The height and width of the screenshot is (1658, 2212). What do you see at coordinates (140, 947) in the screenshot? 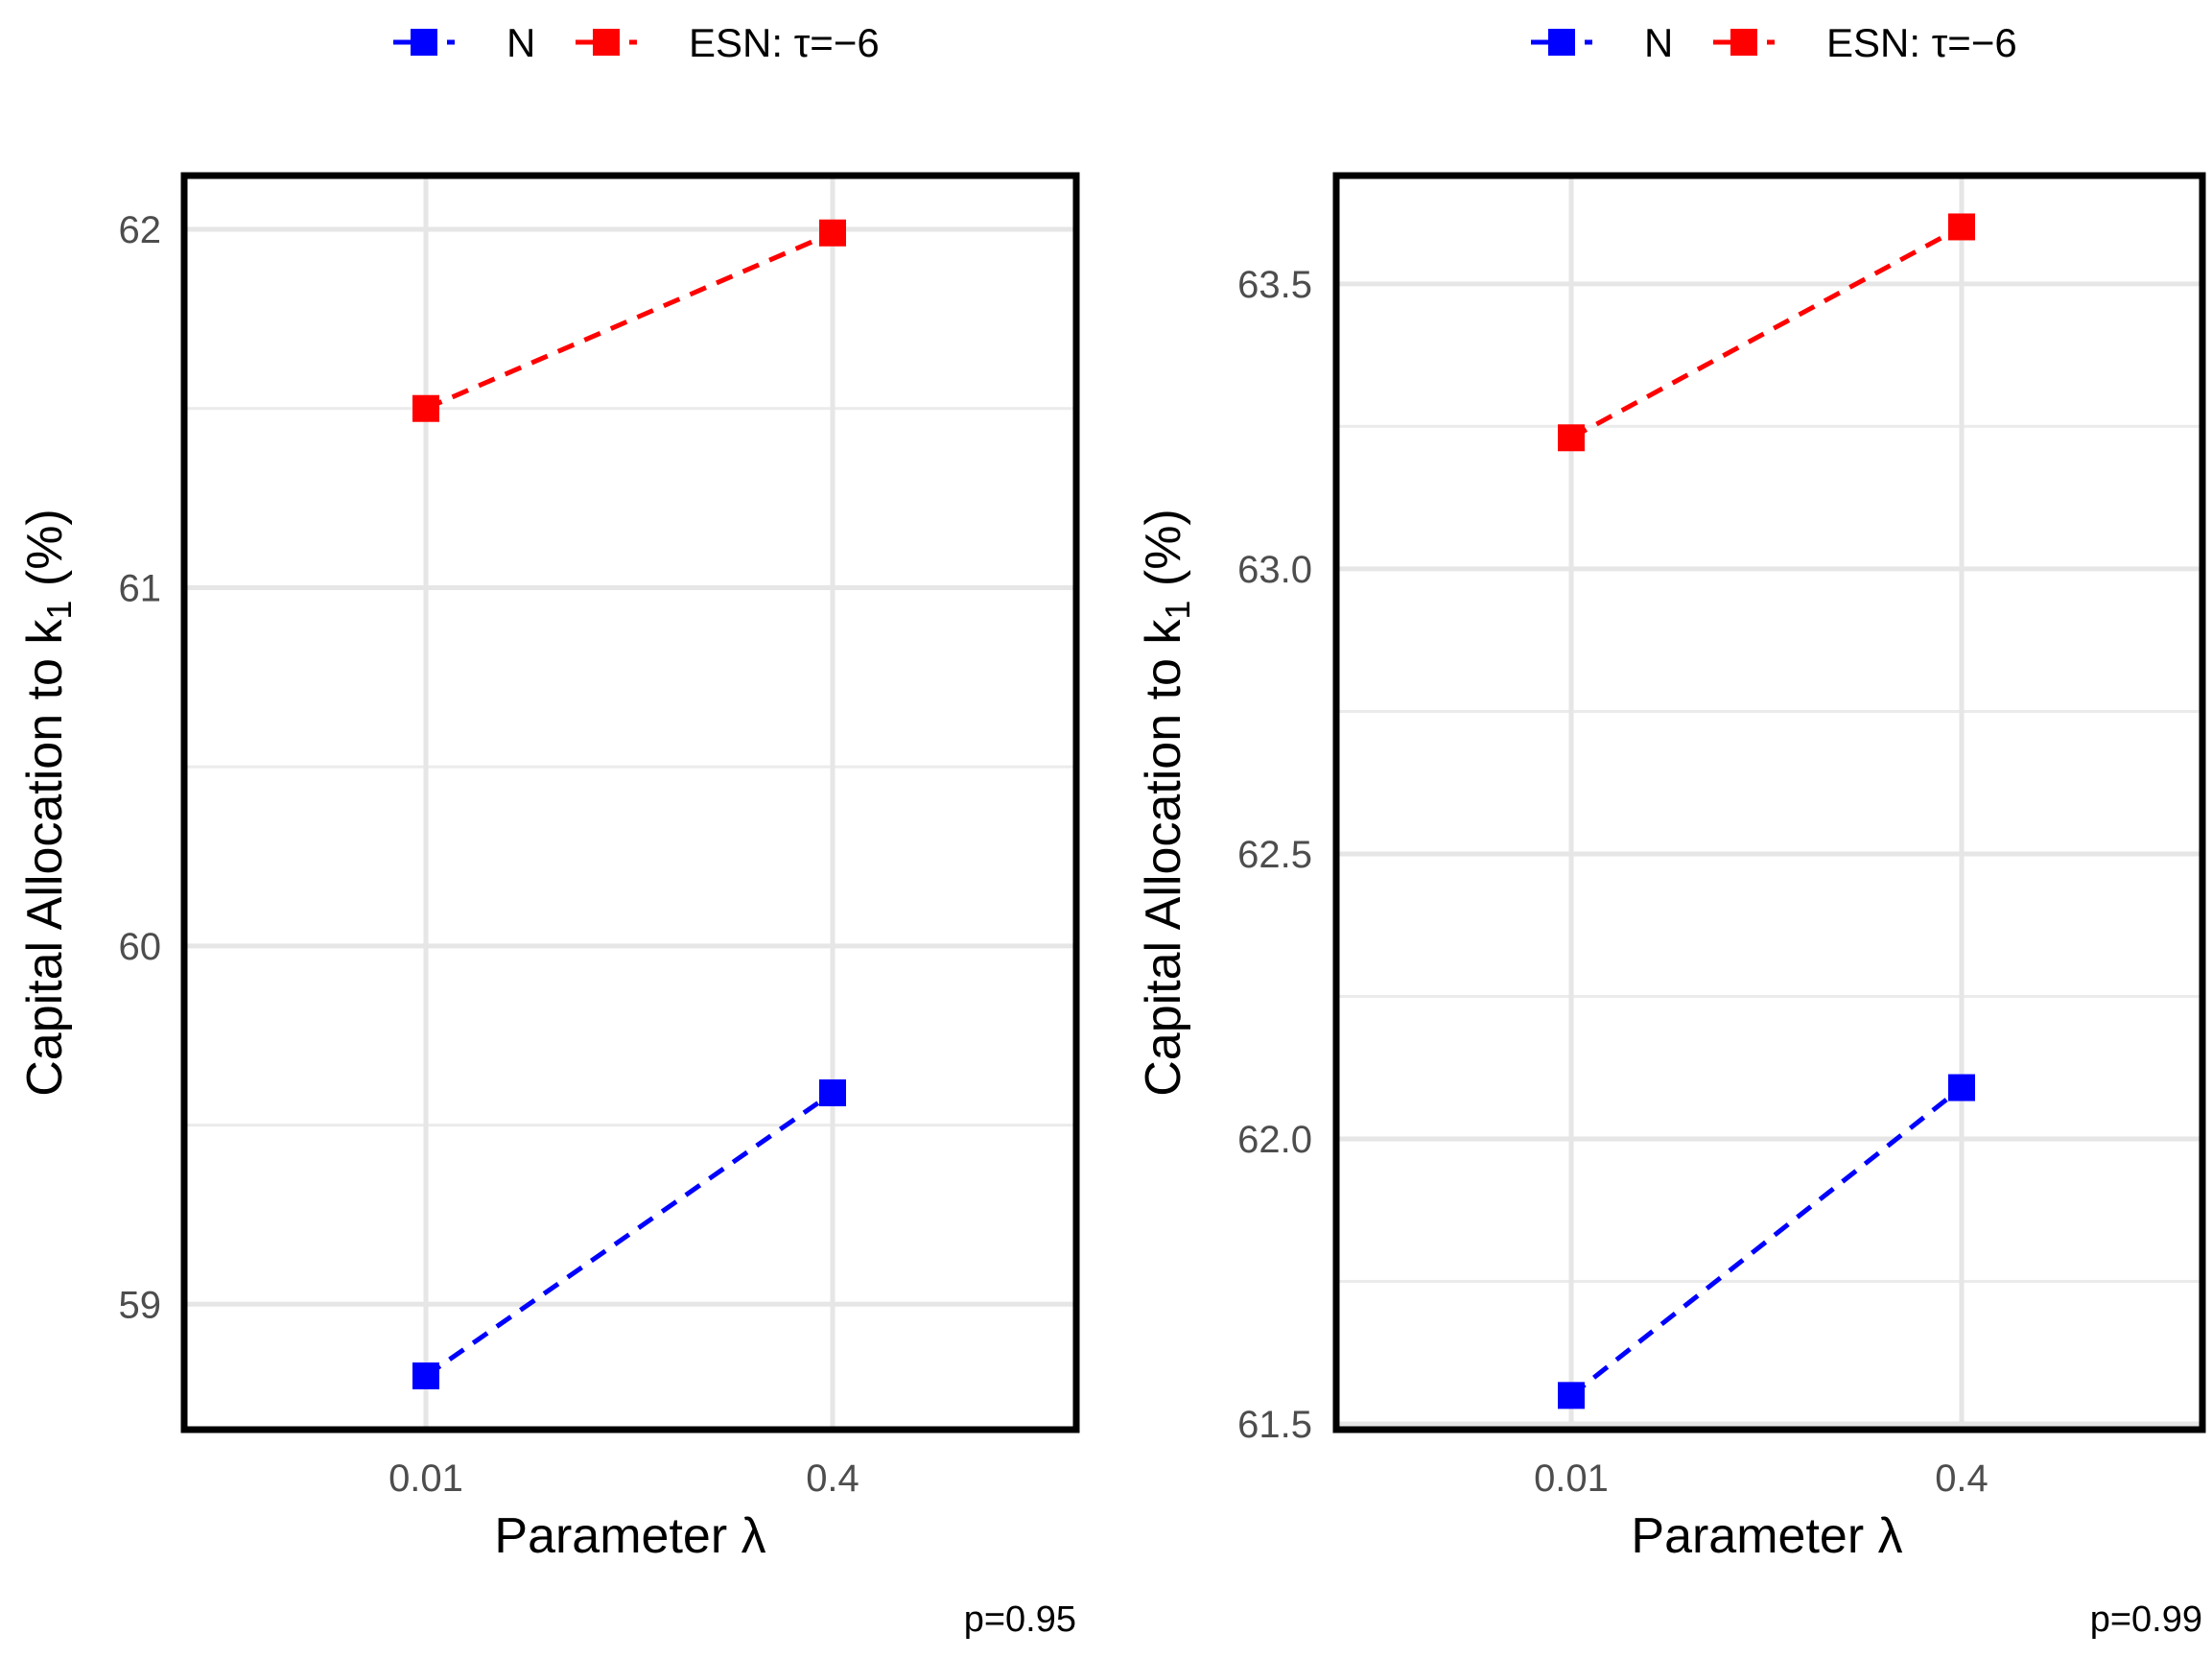
I see `y-tick-label: 60` at bounding box center [140, 947].